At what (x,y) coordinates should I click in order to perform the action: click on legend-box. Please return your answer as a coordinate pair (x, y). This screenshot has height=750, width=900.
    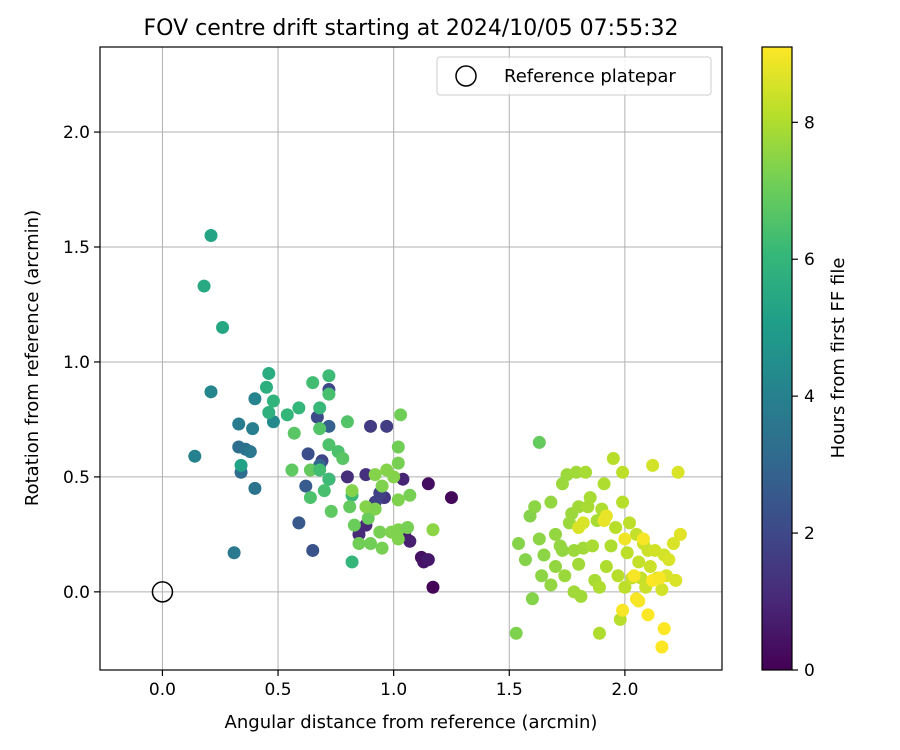
    Looking at the image, I should click on (574, 76).